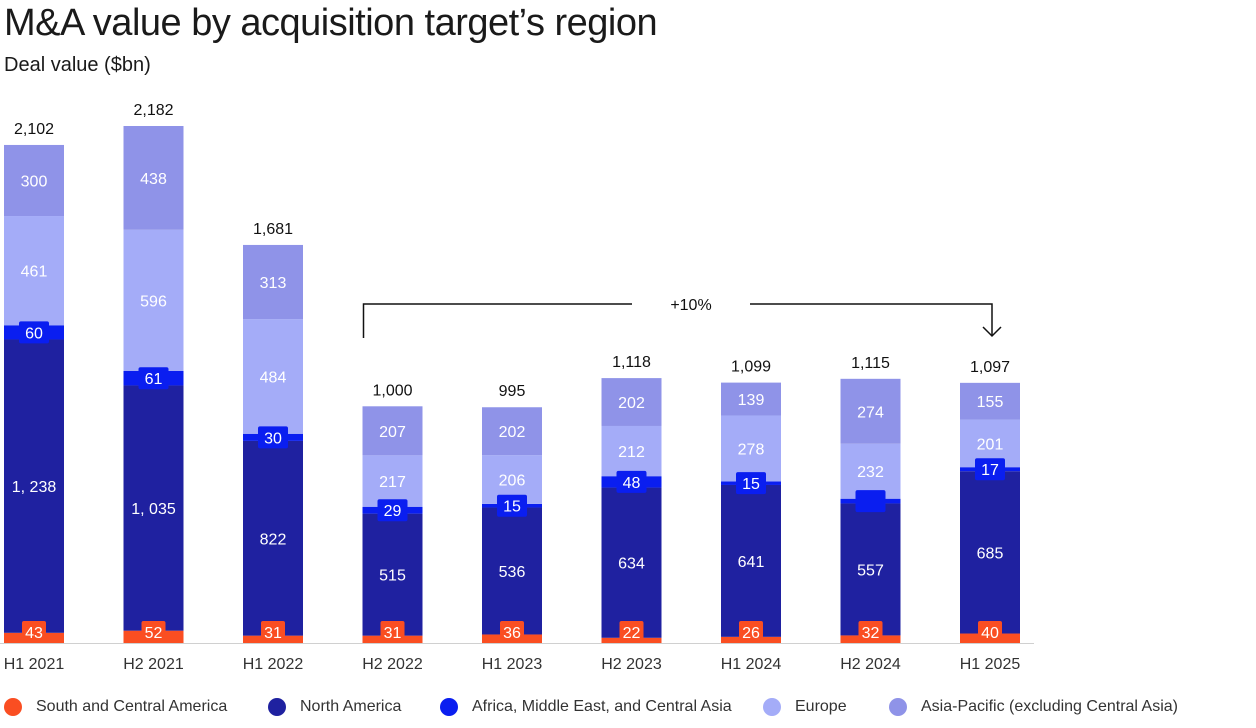 The image size is (1256, 728). What do you see at coordinates (805, 707) in the screenshot?
I see `legend-item: Europe` at bounding box center [805, 707].